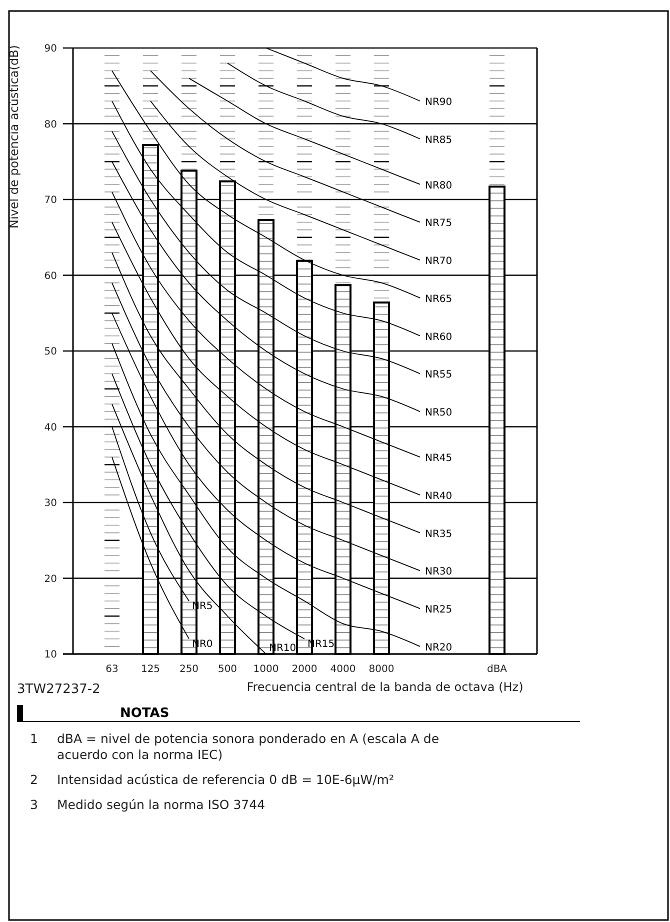  Describe the element at coordinates (50, 124) in the screenshot. I see `y-tick-label: 80` at that location.